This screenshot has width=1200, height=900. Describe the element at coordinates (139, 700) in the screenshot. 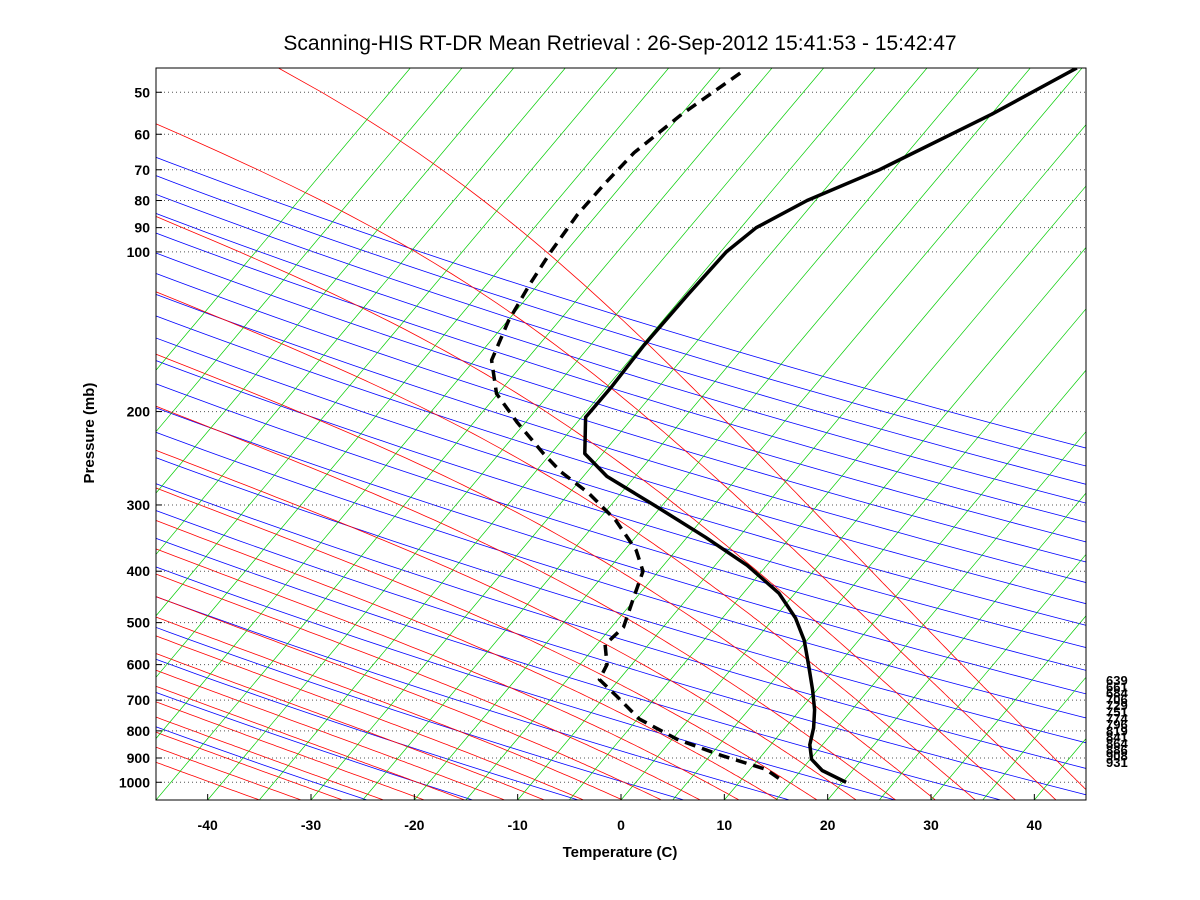

I see `y-tick-label: 700` at that location.